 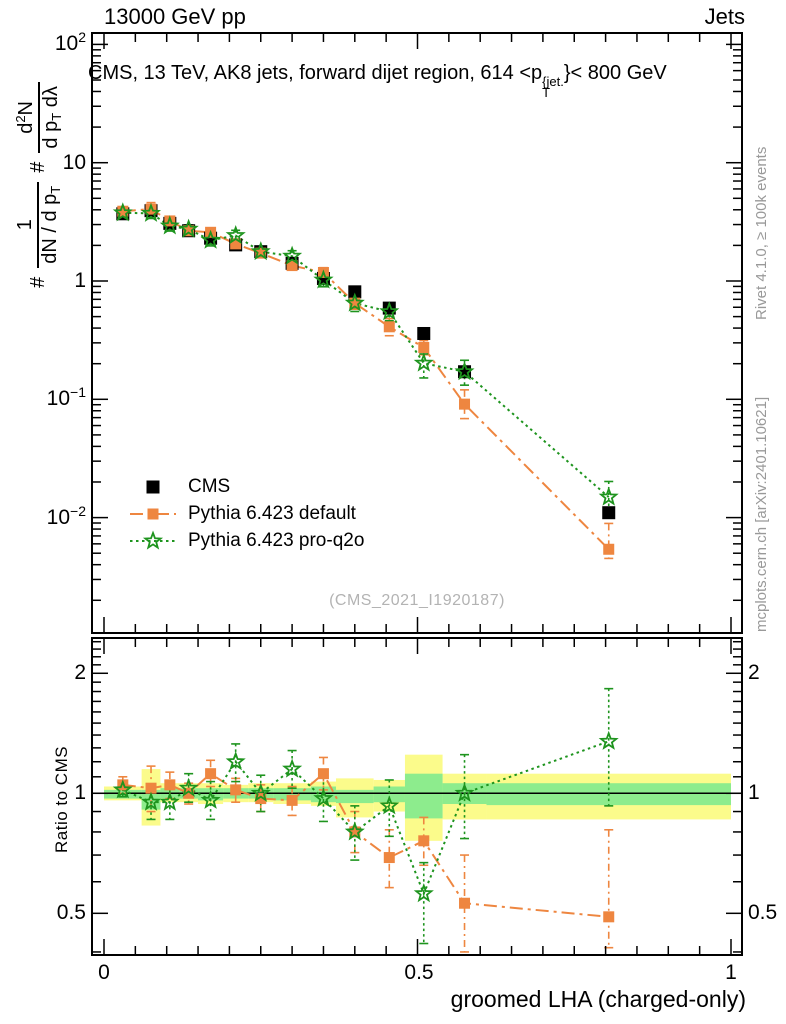 I want to click on x-tick-1: 1, so click(x=731, y=972).